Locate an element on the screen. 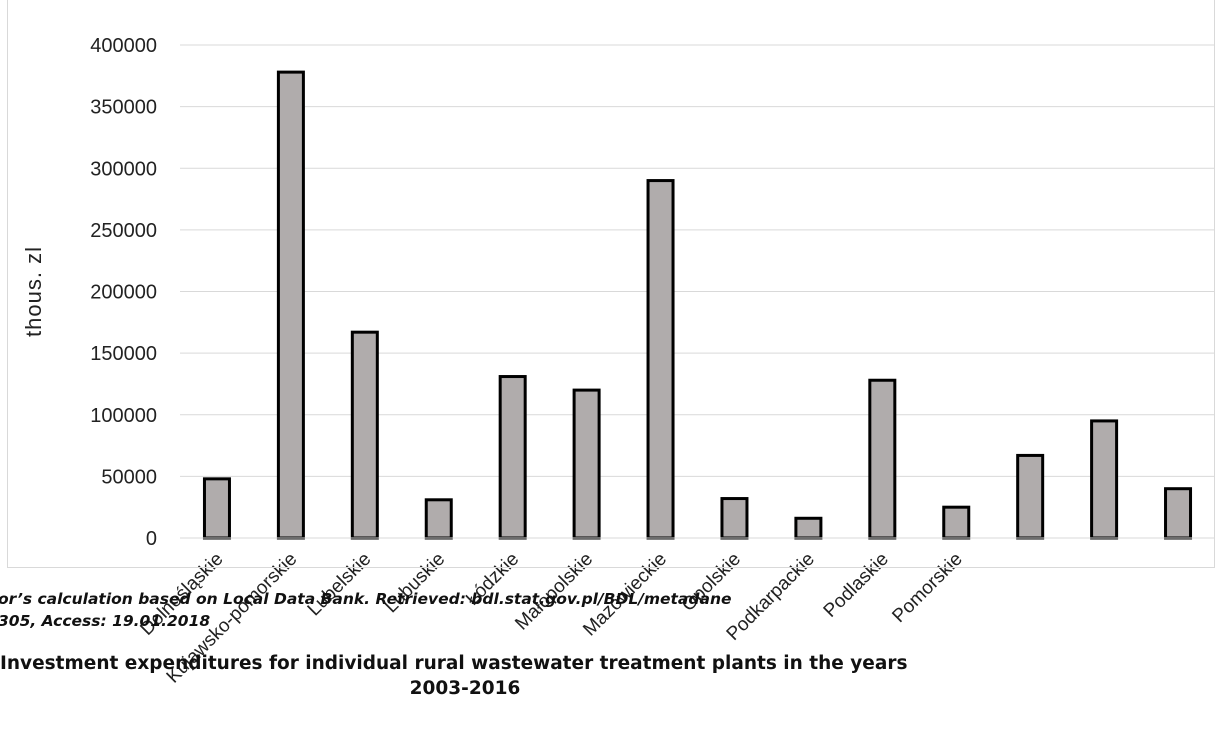 The image size is (1223, 749). y-tick-label: 100000 is located at coordinates (123, 416).